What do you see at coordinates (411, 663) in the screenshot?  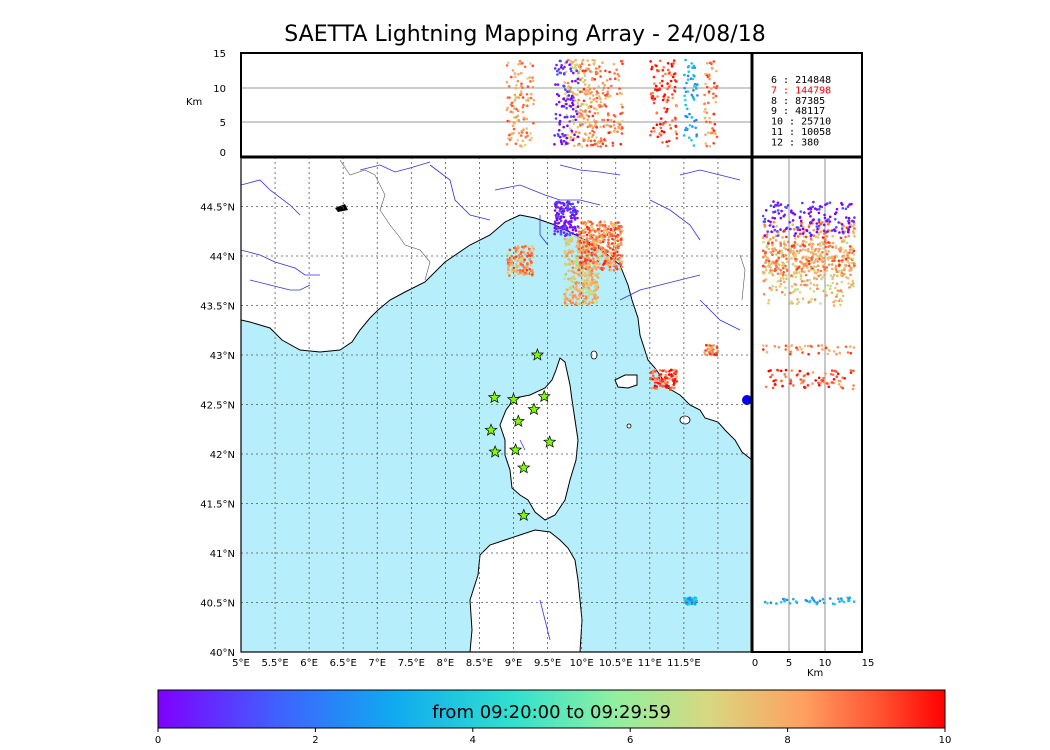 I see `lon-tick-label: 7.5°E` at bounding box center [411, 663].